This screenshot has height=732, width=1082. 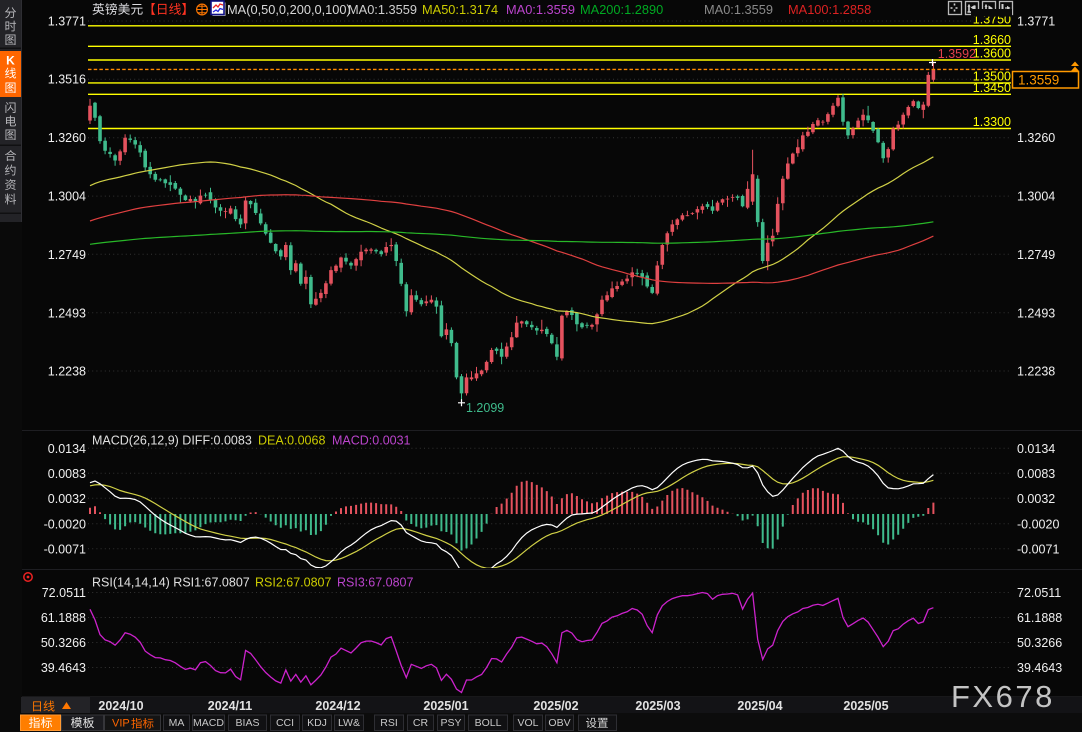 I want to click on svg-text: LW&, so click(x=349, y=723).